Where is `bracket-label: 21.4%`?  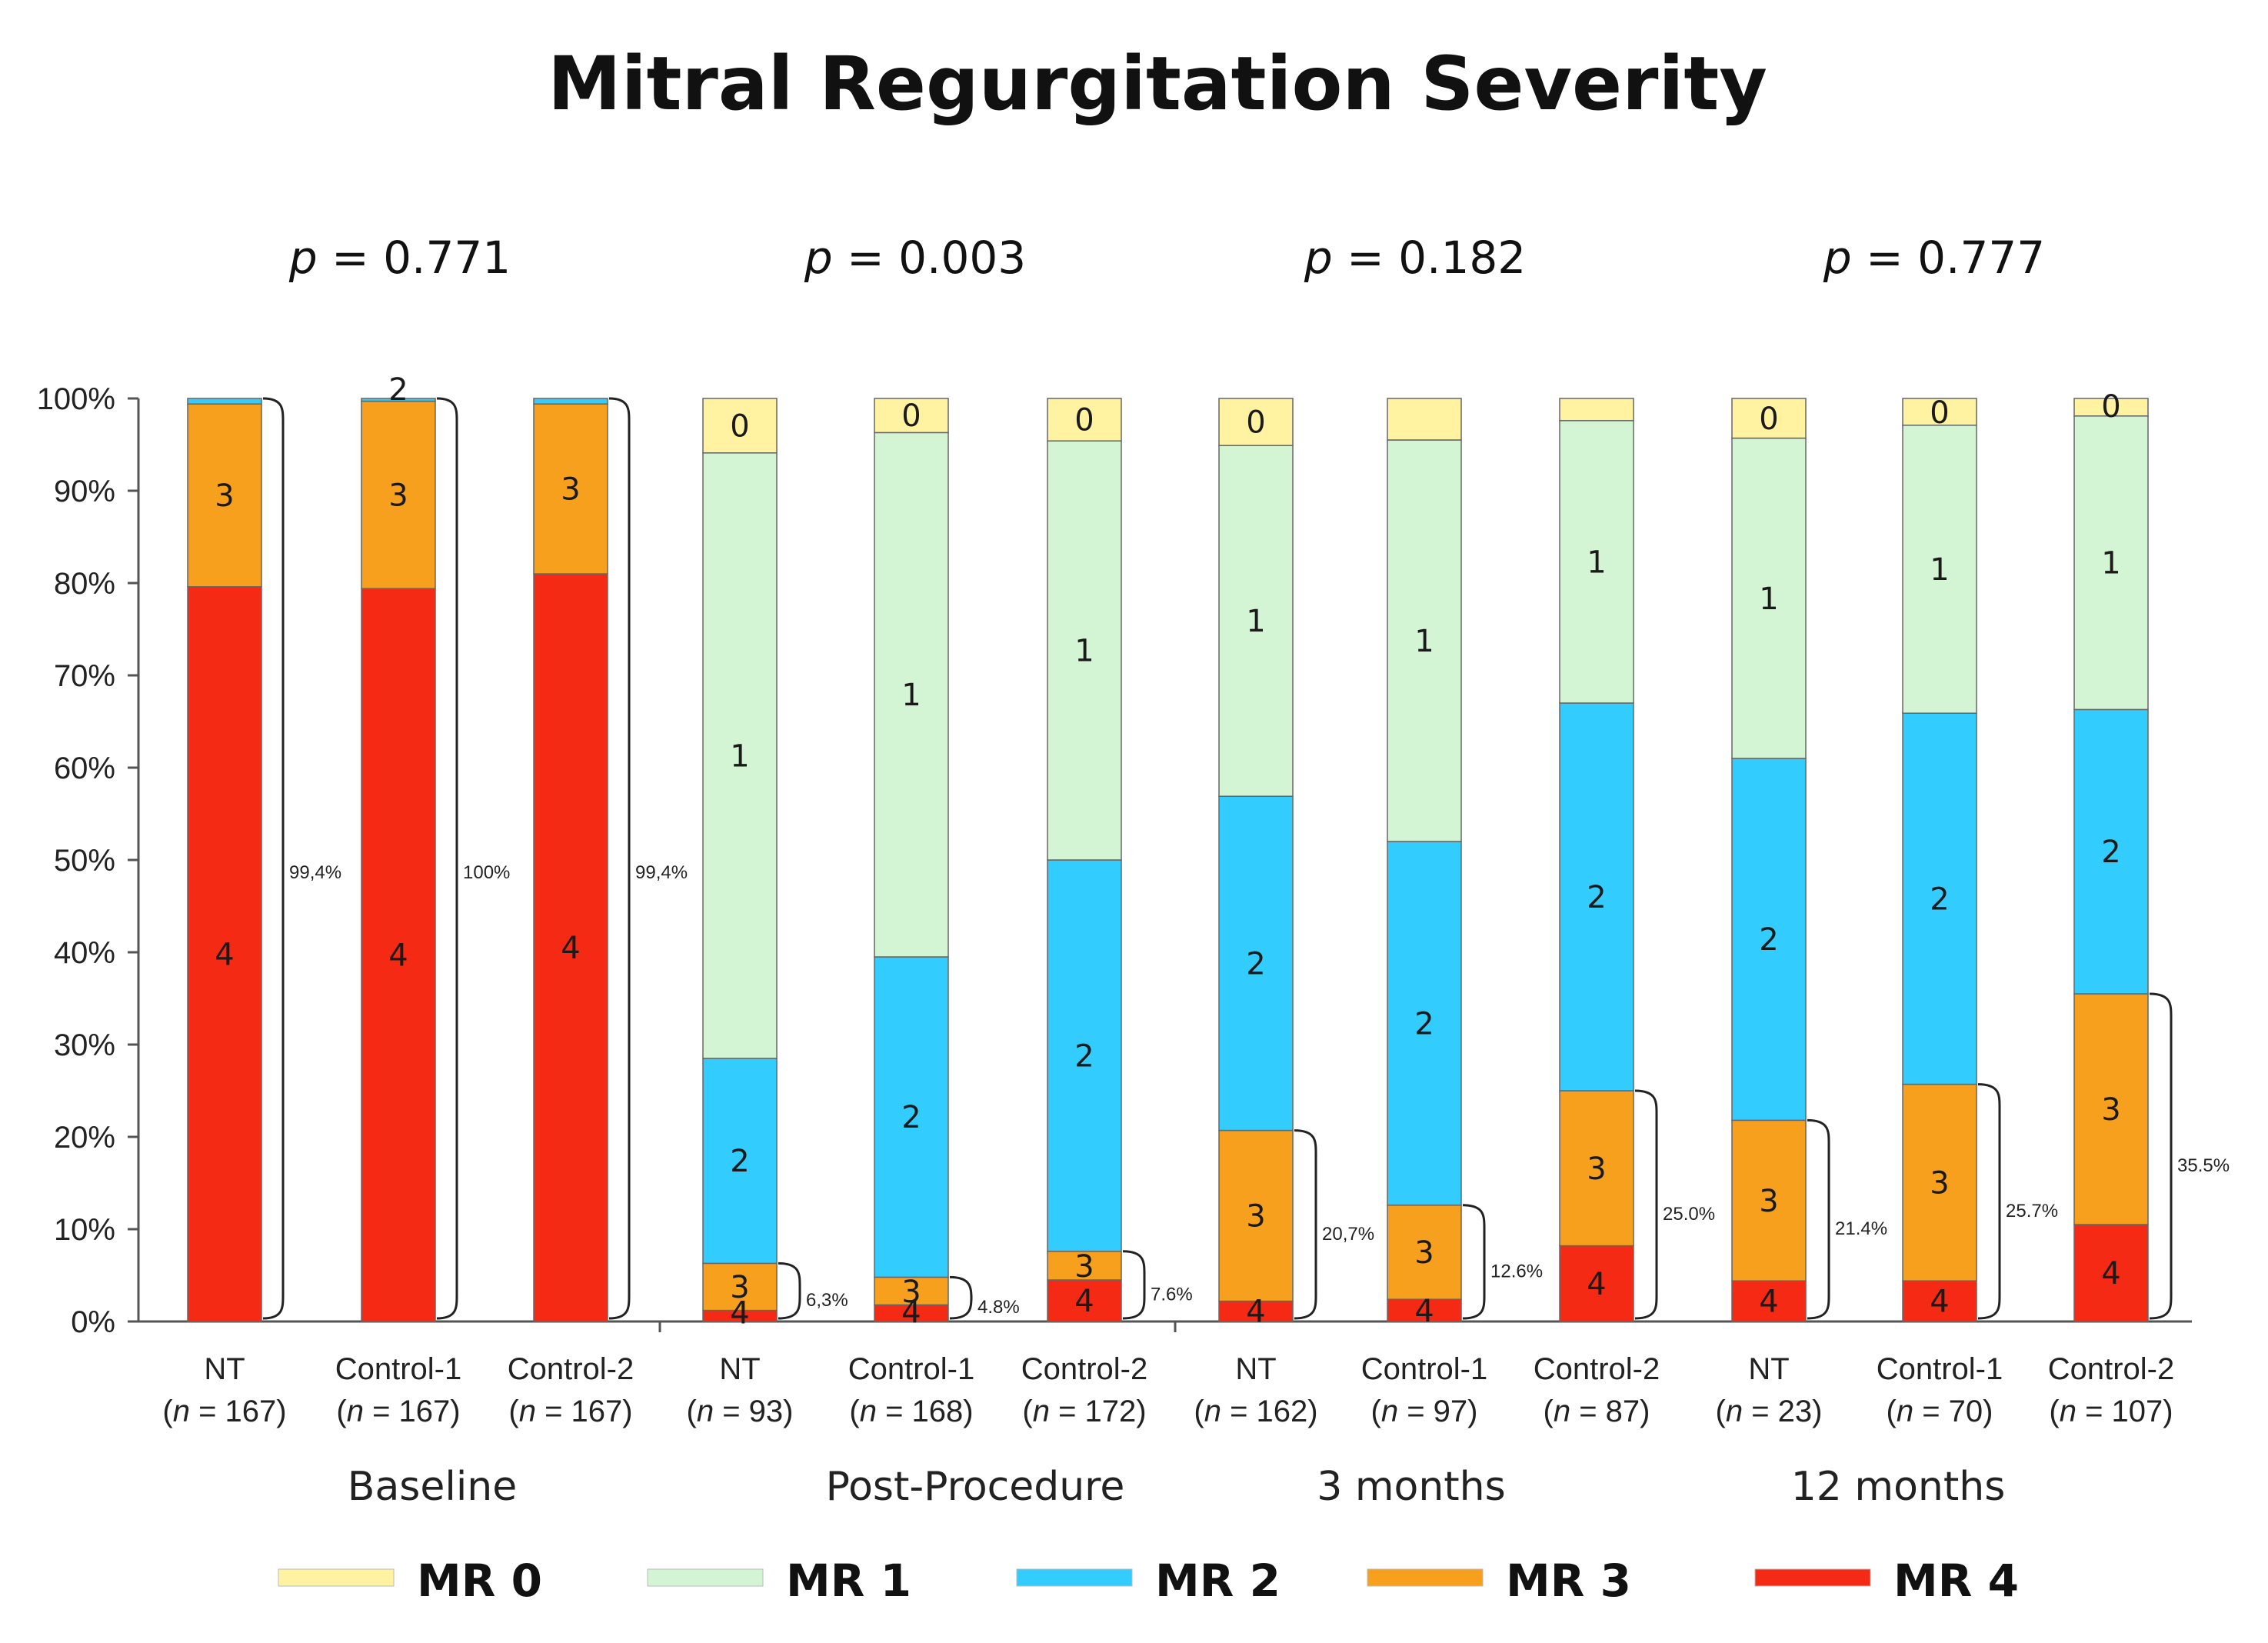
bracket-label: 21.4% is located at coordinates (1861, 1228).